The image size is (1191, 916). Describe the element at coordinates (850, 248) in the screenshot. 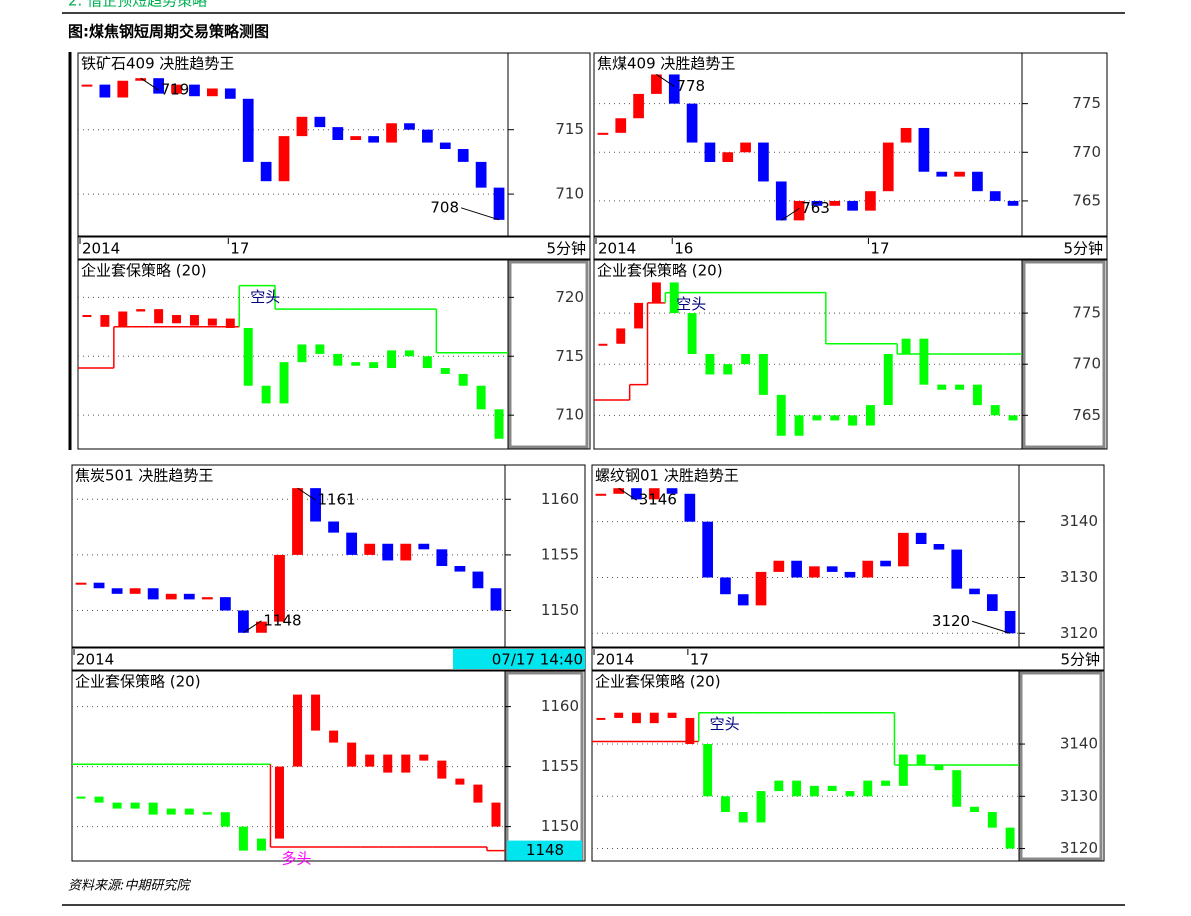

I see `date-row` at that location.